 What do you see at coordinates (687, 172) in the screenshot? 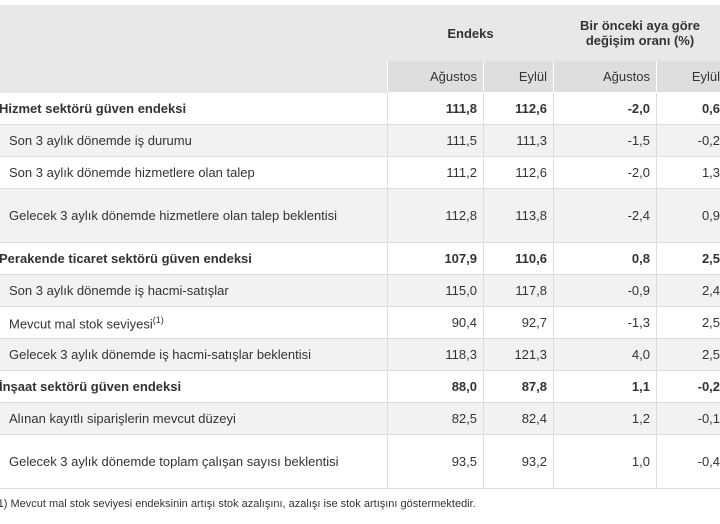
I see `value-cell: 1,3` at bounding box center [687, 172].